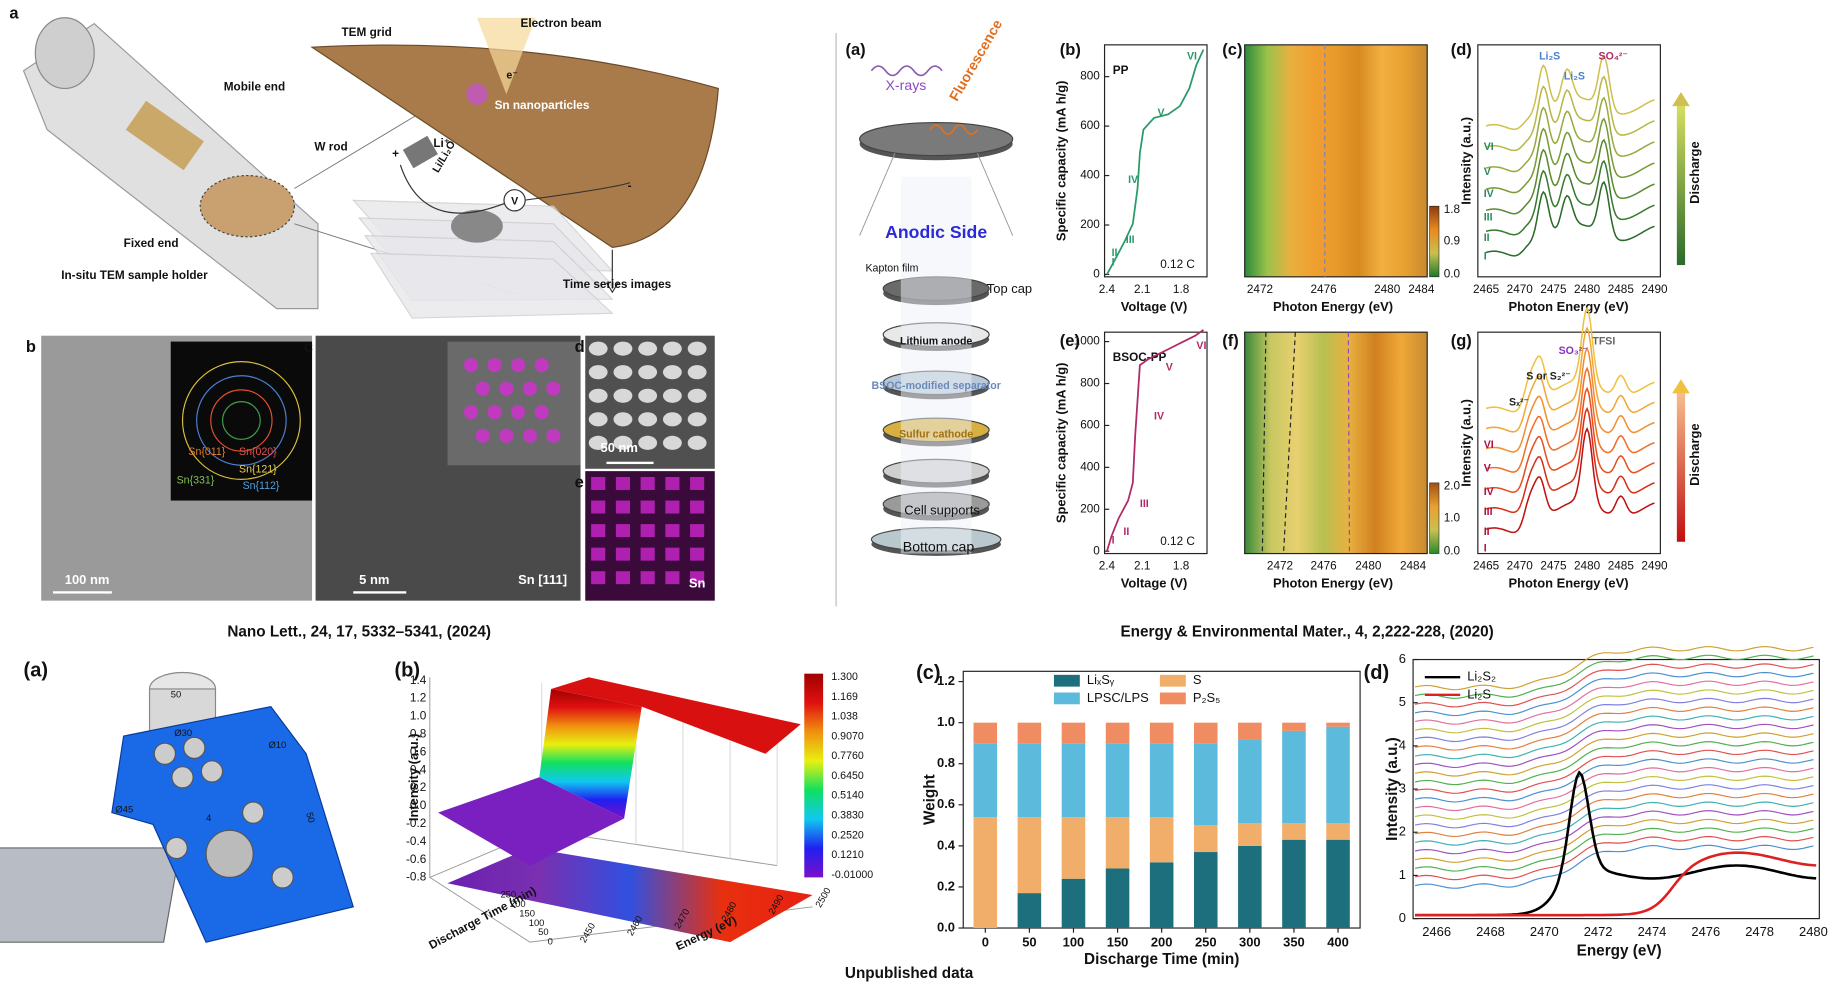 The image size is (1837, 987). What do you see at coordinates (1553, 289) in the screenshot?
I see `x-tick-label: 2475` at bounding box center [1553, 289].